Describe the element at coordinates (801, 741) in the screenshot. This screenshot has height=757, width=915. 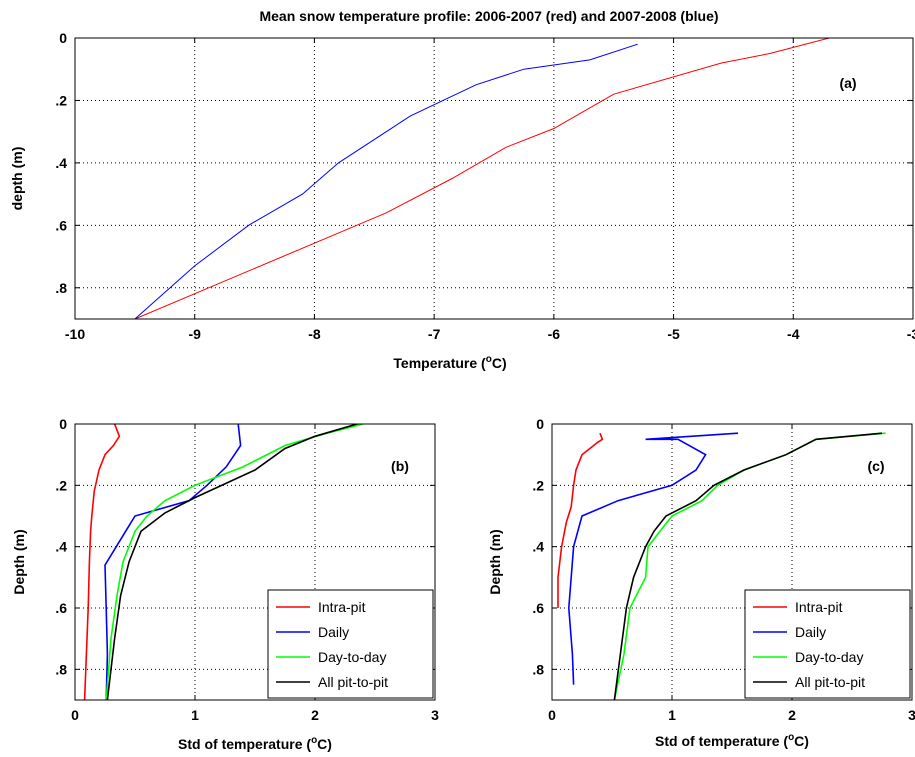
I see `chart-c-xlabel-end: C)` at that location.